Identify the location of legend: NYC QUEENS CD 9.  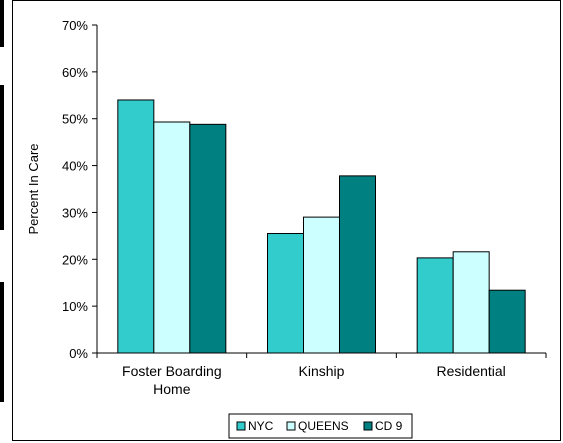
(320, 426).